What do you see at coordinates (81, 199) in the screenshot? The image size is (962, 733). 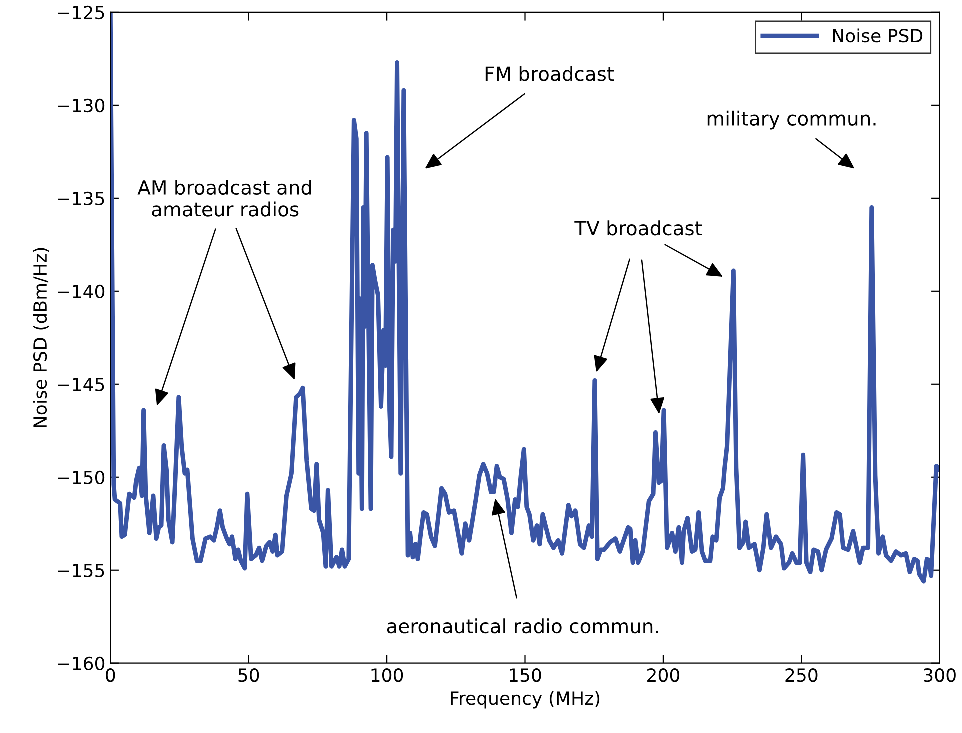 I see `y-tick-label: −135` at bounding box center [81, 199].